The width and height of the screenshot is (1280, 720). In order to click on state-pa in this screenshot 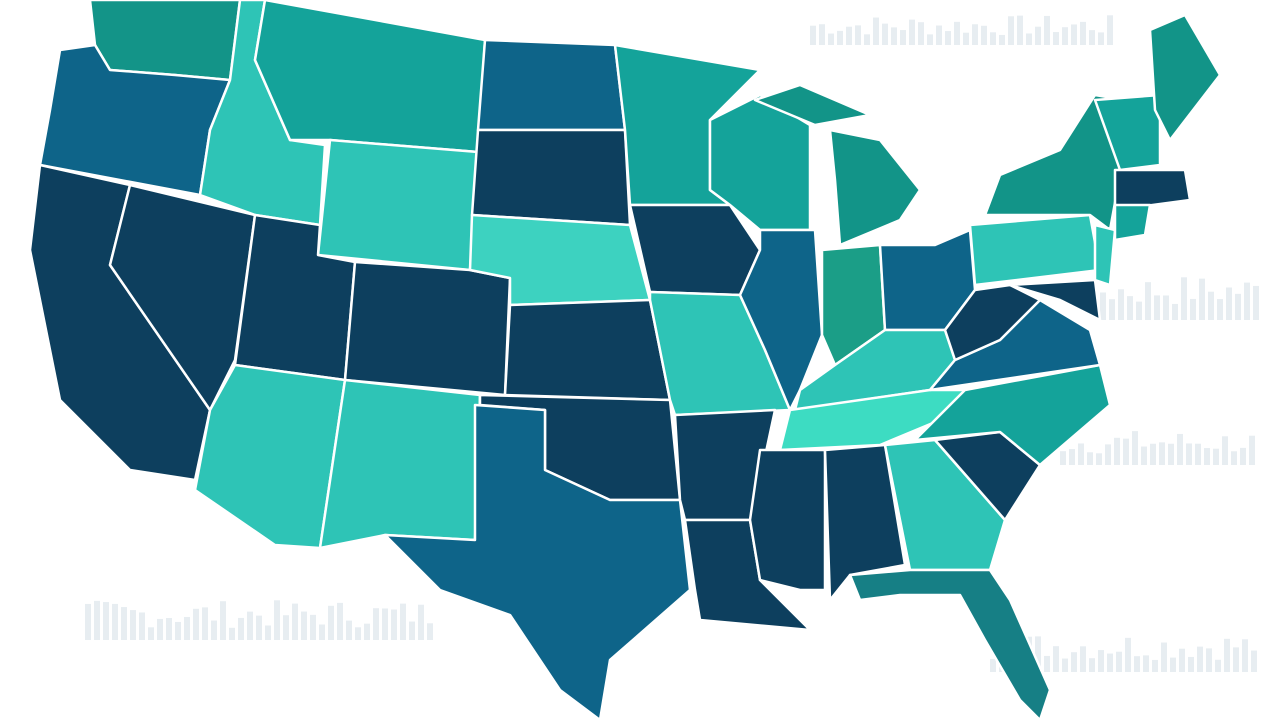, I will do `click(1035, 250)`.